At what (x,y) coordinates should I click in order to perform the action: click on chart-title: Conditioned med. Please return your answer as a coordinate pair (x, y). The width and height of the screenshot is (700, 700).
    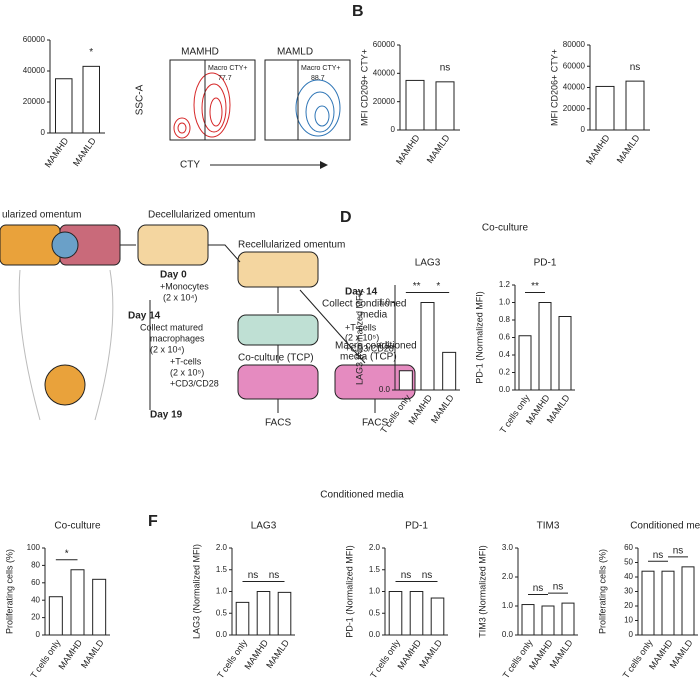
    Looking at the image, I should click on (665, 526).